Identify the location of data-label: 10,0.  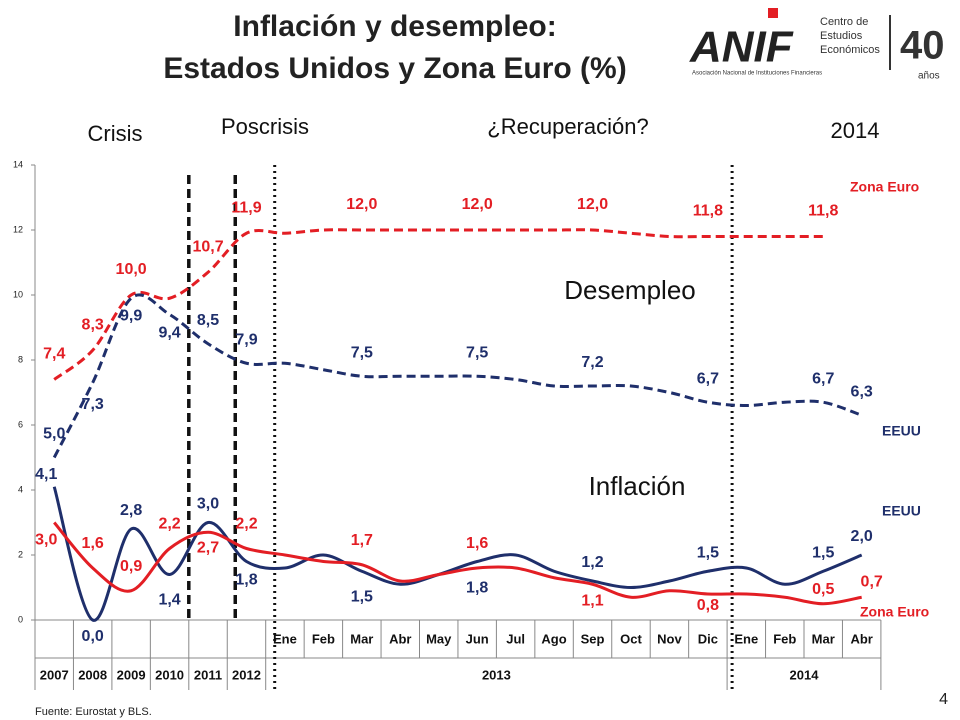
(131, 269).